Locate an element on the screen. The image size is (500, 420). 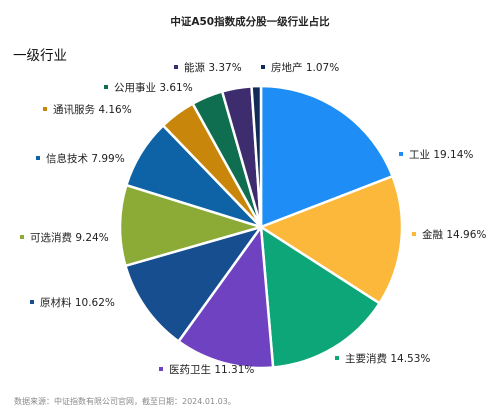
slice-label-11: 房地产 1.07% is located at coordinates (305, 67).